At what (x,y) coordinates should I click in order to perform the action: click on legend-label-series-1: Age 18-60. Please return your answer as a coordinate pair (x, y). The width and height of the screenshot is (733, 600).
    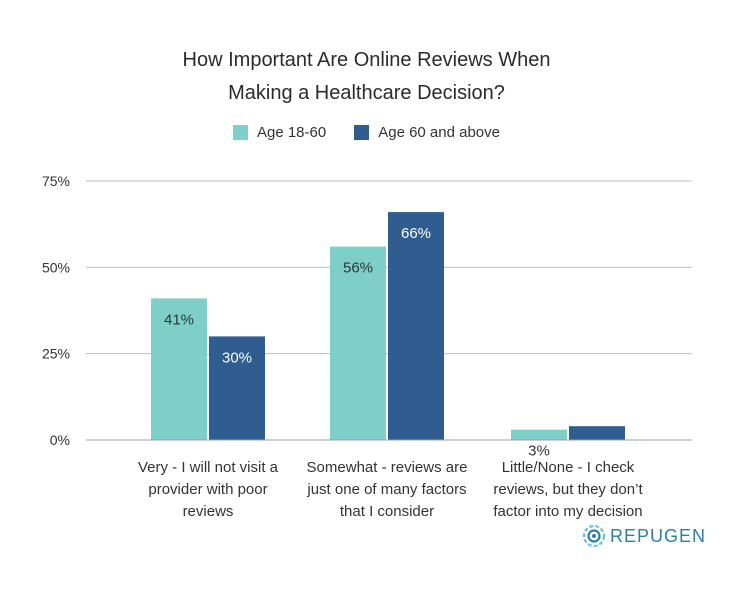
    Looking at the image, I should click on (291, 132).